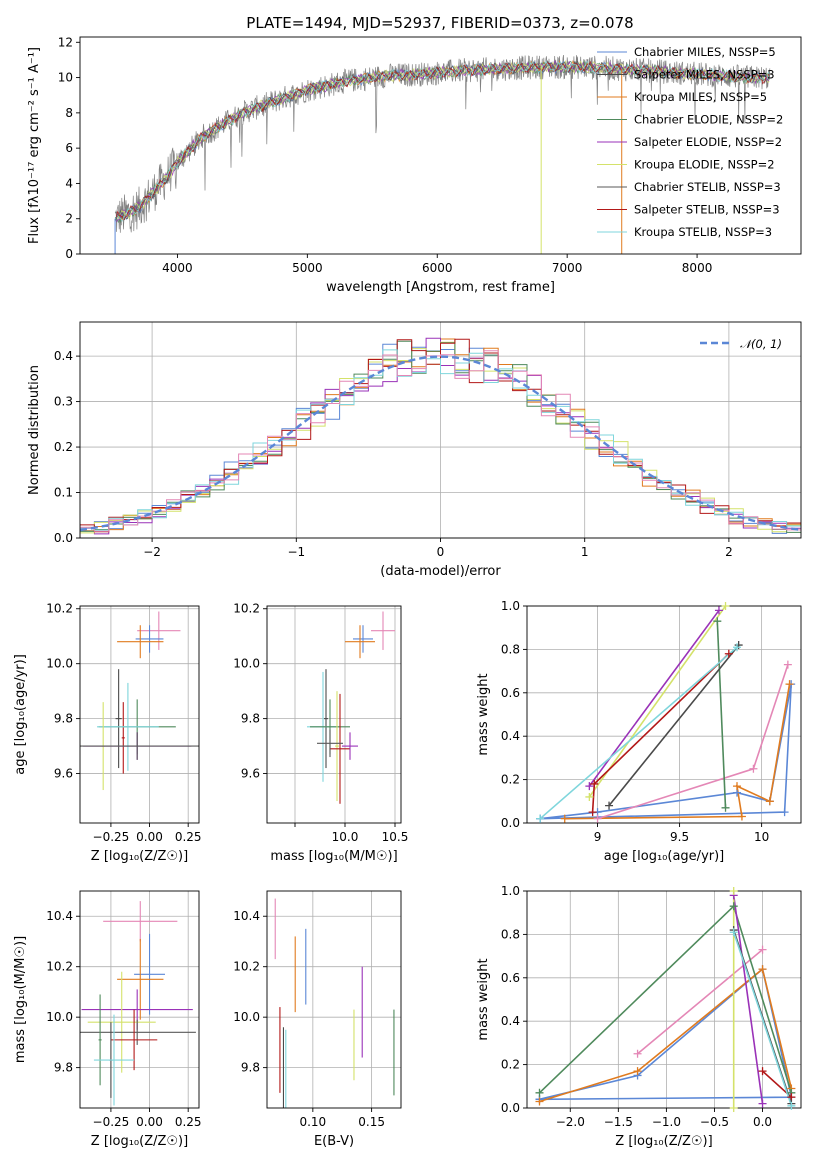  I want to click on x-tick-label: 5000, so click(307, 268).